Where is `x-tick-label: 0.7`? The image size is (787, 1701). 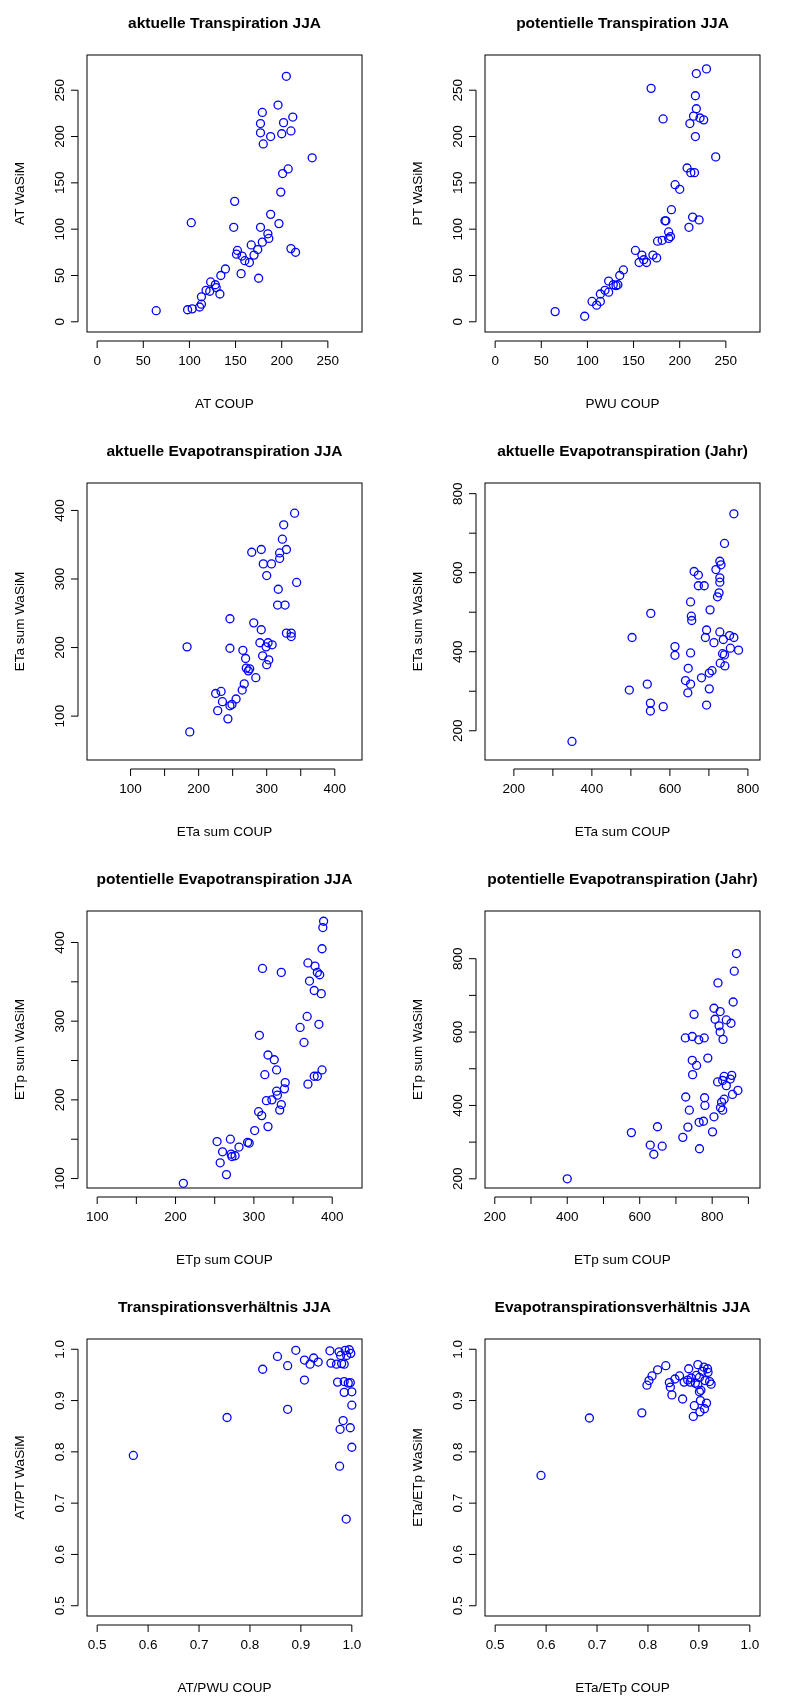 x-tick-label: 0.7 is located at coordinates (597, 1644).